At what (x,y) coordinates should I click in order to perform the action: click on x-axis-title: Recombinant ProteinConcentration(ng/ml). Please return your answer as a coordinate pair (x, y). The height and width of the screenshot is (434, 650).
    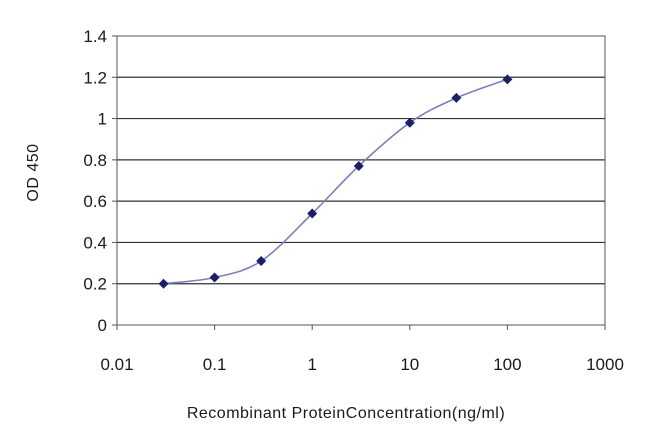
    Looking at the image, I should click on (346, 413).